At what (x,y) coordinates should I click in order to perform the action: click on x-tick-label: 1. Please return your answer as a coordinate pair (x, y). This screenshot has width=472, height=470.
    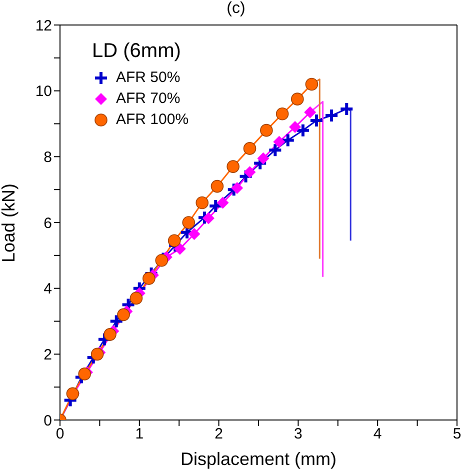
    Looking at the image, I should click on (139, 434).